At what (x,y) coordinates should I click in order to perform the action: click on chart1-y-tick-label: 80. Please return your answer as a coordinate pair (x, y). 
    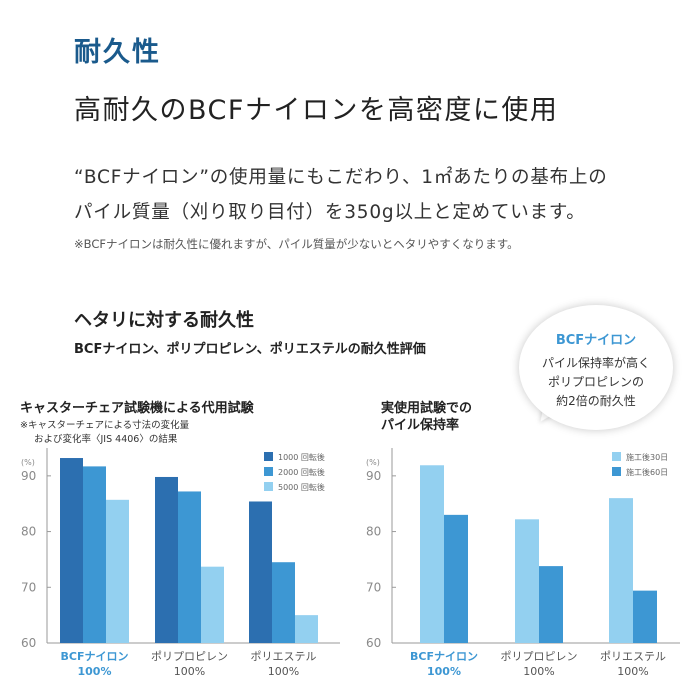
    Looking at the image, I should click on (28, 532).